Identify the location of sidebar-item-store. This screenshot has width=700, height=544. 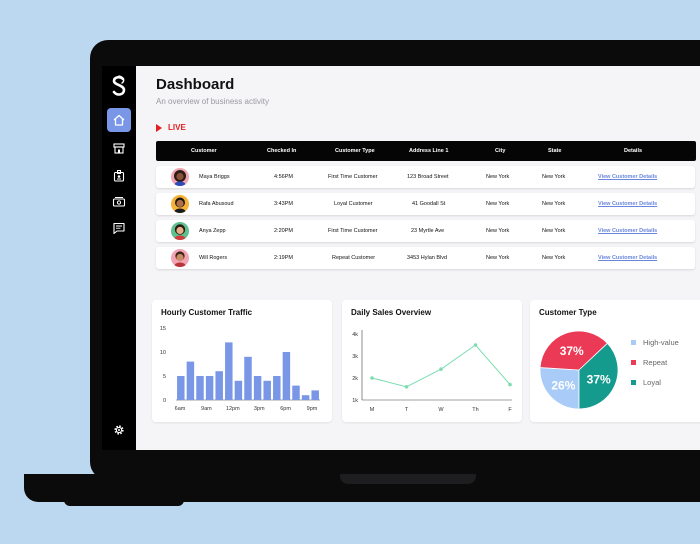
(119, 148).